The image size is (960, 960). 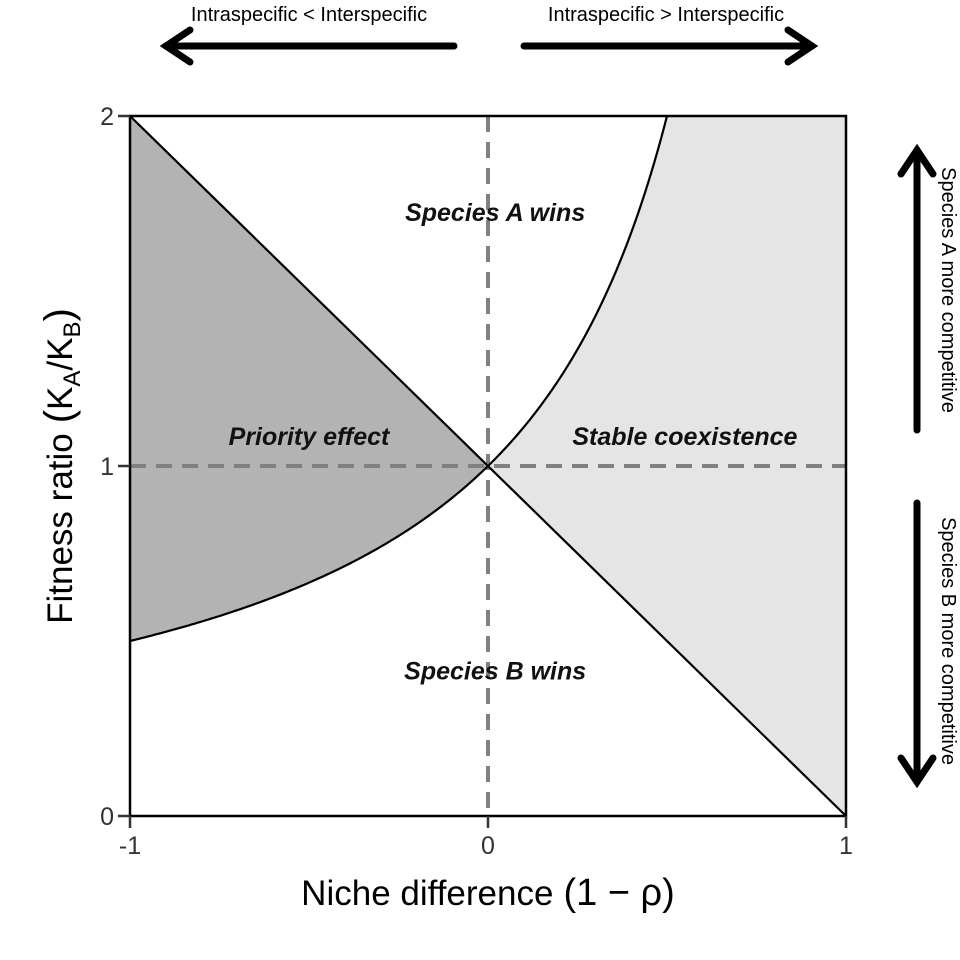 I want to click on down-arrow-label: Species B more competitive, so click(x=948, y=641).